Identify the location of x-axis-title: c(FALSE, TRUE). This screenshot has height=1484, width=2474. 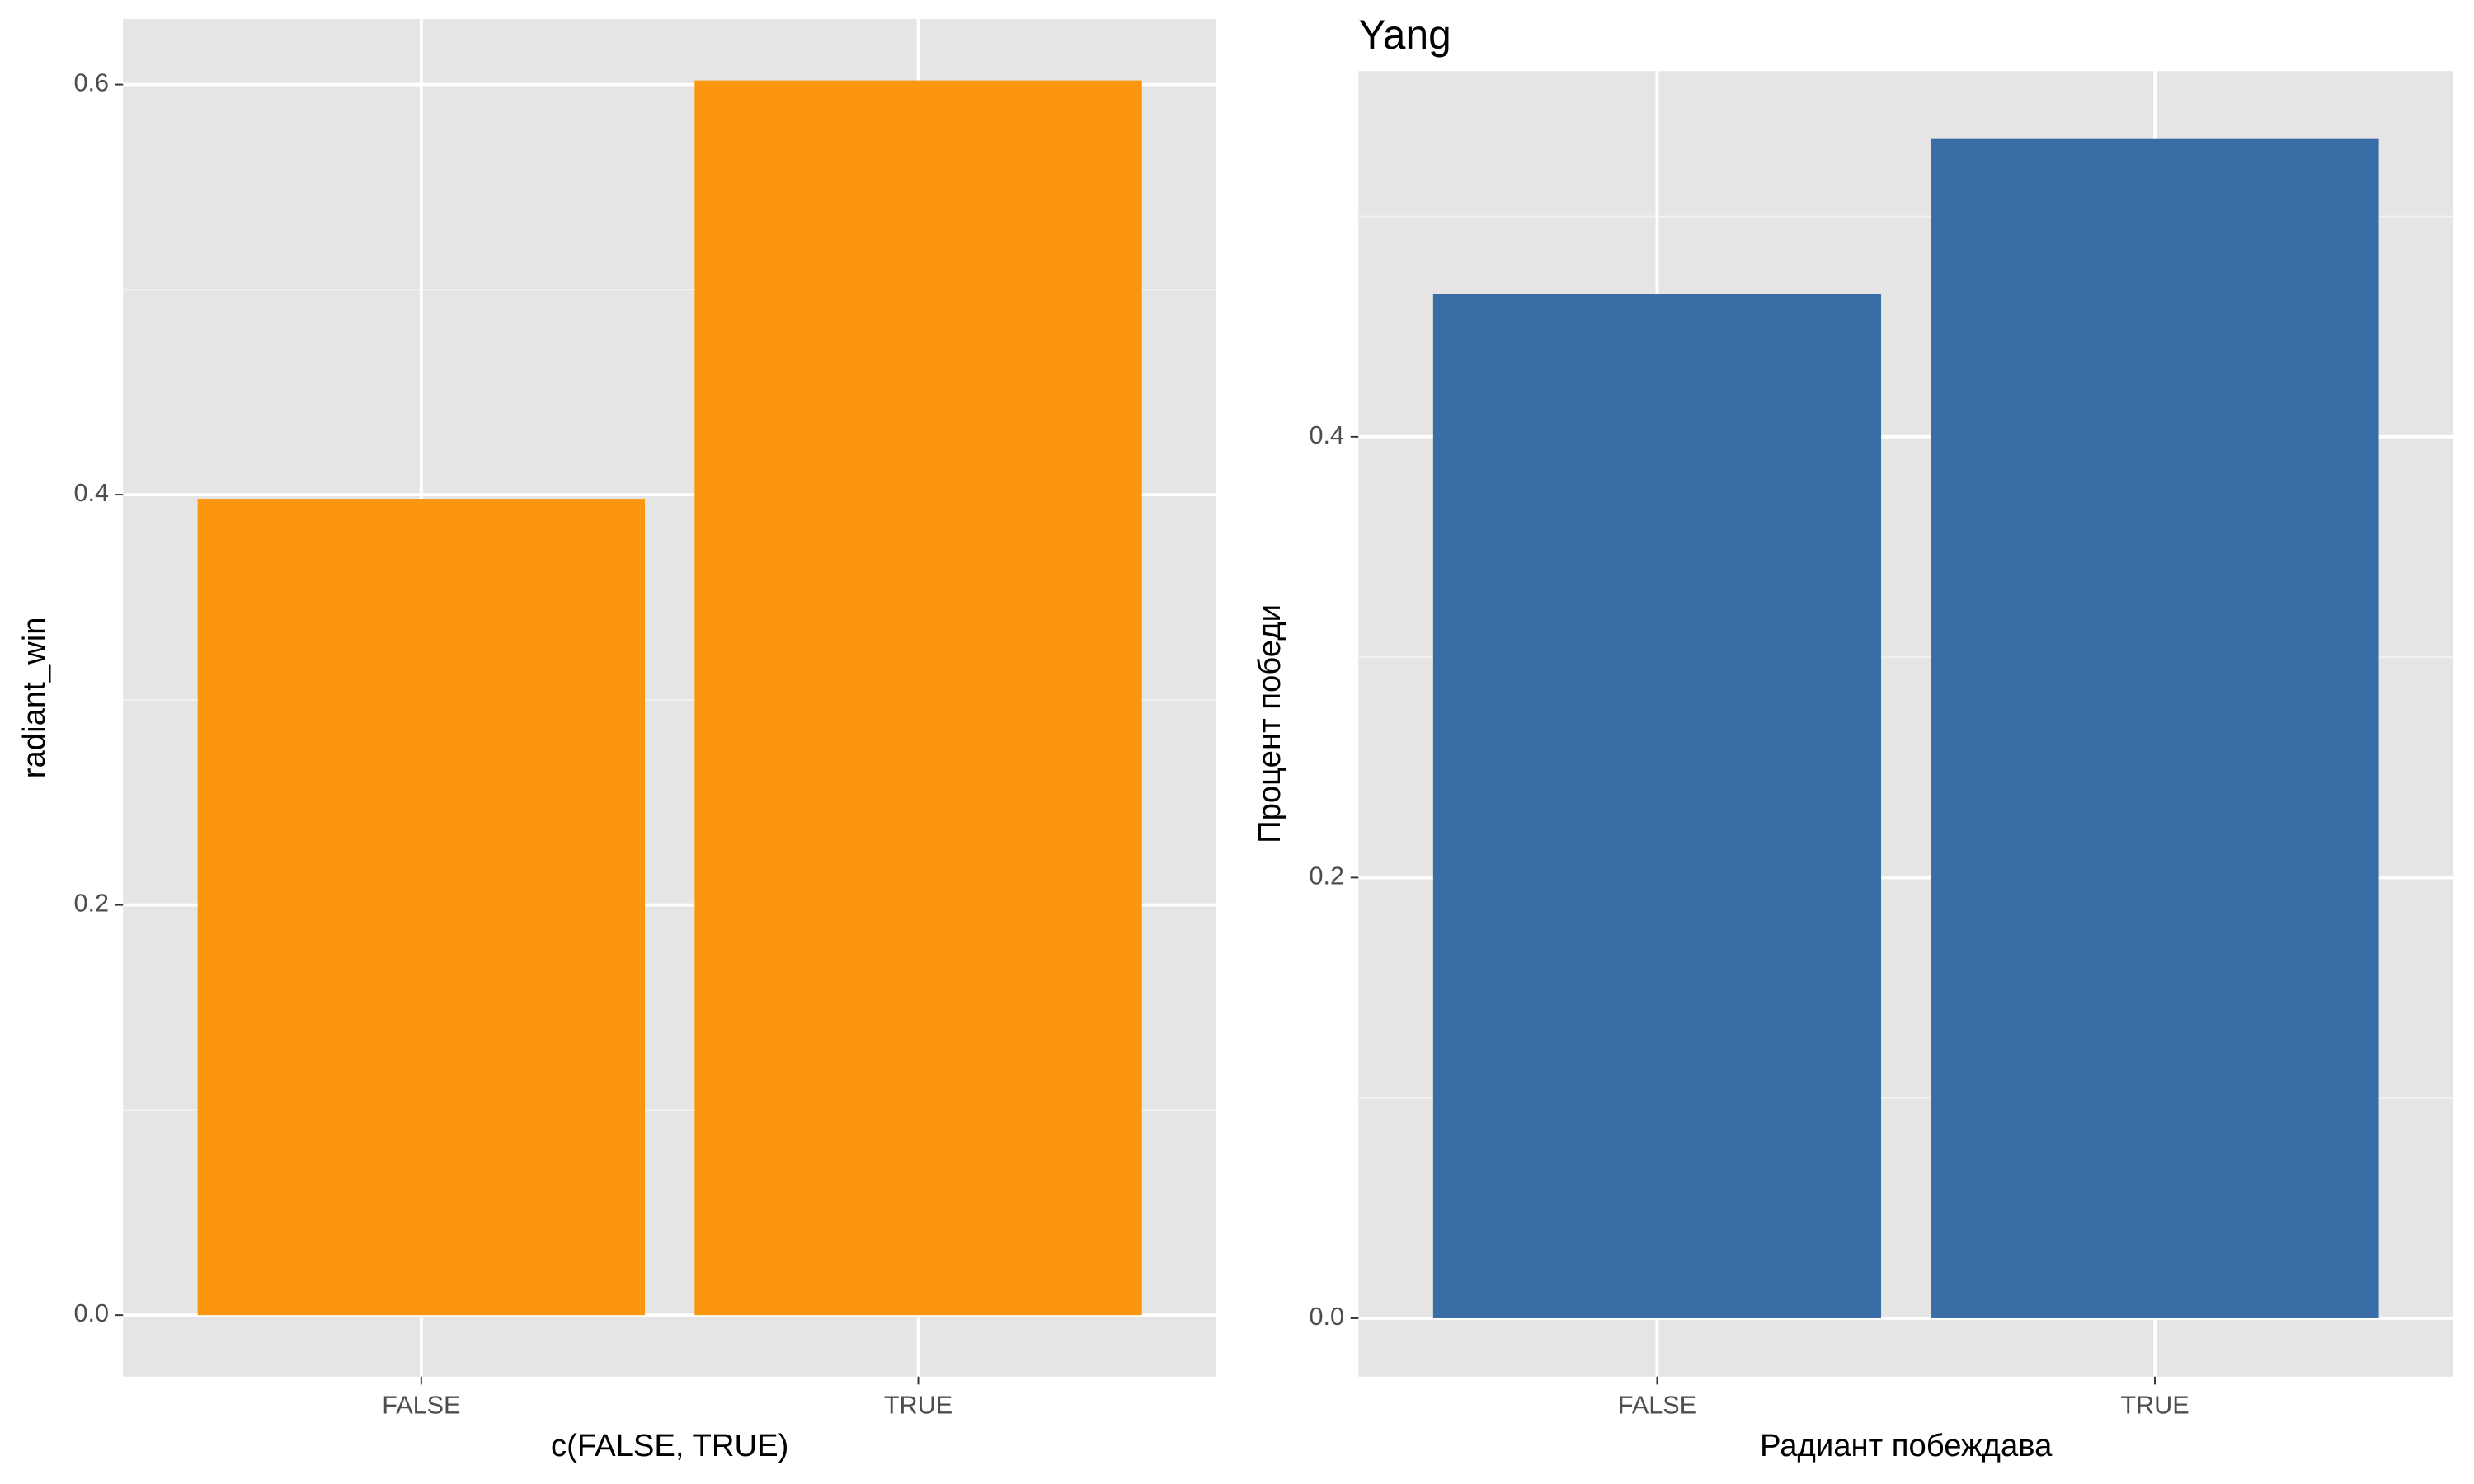
(669, 1445).